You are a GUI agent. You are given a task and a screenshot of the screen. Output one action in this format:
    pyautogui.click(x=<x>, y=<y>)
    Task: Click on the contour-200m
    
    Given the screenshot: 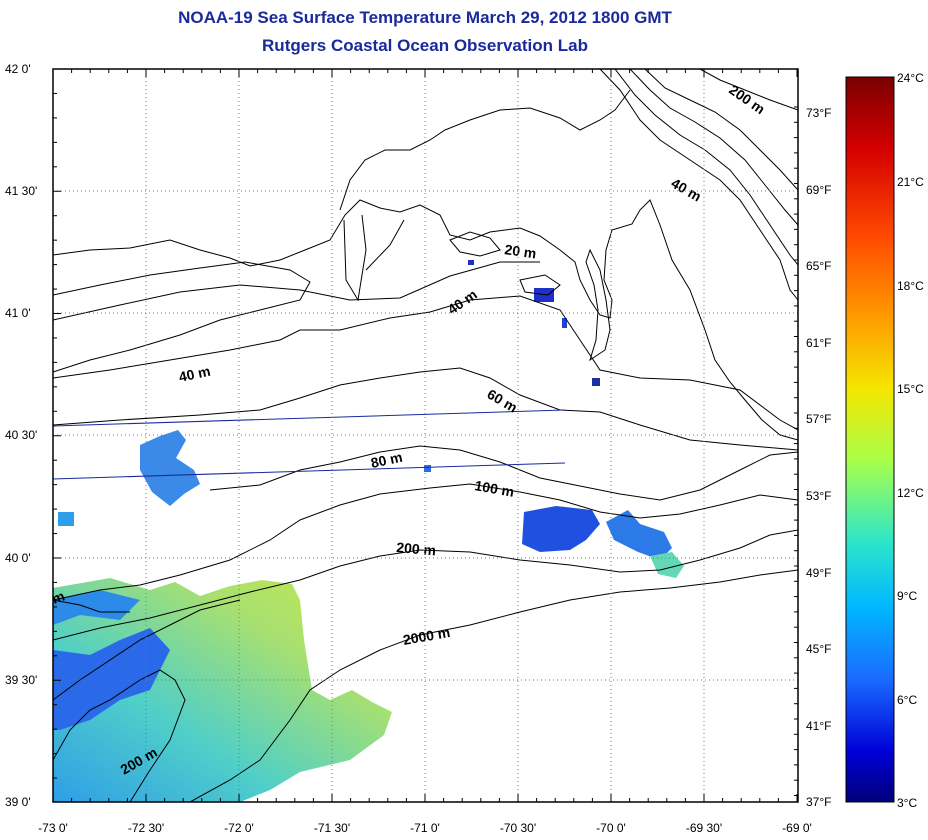 What is the action you would take?
    pyautogui.click(x=425, y=585)
    